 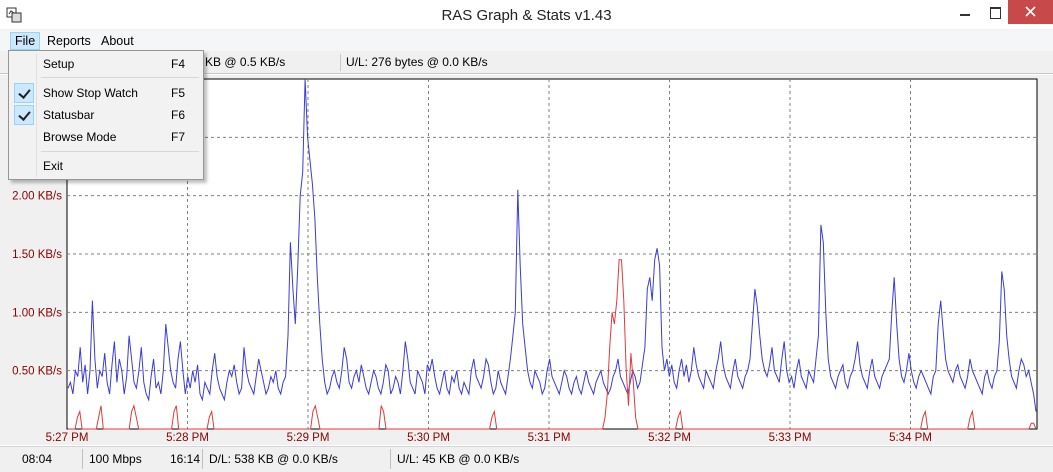 I want to click on x-tick-label: 5:32 PM, so click(x=669, y=438).